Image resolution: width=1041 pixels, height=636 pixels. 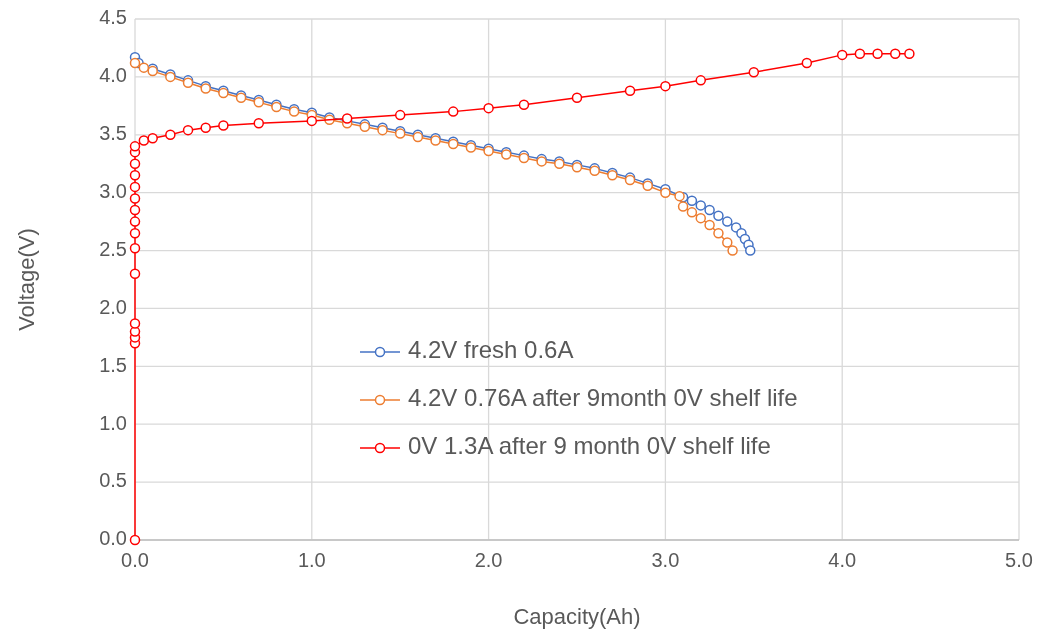 I want to click on y-tick-label: 2.5, so click(x=113, y=248).